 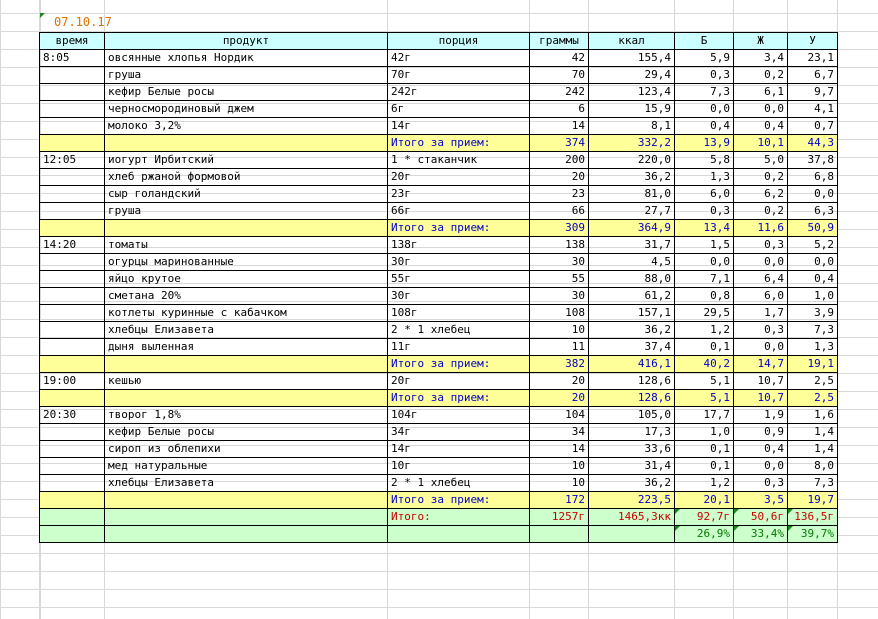 What do you see at coordinates (246, 41) in the screenshot?
I see `header-product: продукт` at bounding box center [246, 41].